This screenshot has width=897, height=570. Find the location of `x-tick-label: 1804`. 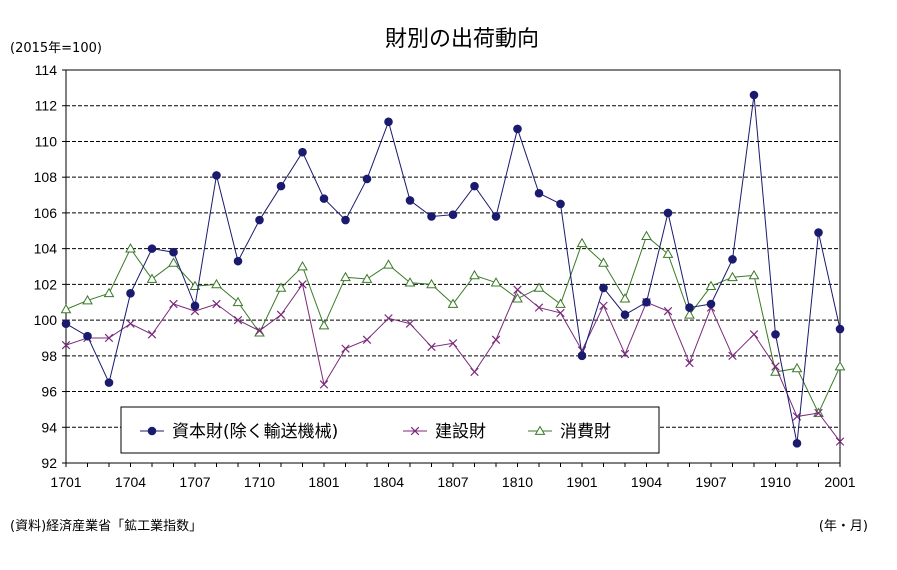

x-tick-label: 1804 is located at coordinates (388, 482).